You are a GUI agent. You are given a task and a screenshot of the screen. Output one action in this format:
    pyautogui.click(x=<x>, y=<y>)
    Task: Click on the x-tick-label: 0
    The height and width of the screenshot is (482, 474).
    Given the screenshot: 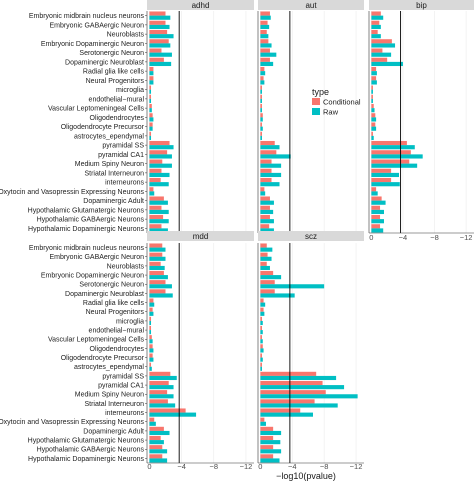 What is the action you would take?
    pyautogui.click(x=260, y=466)
    